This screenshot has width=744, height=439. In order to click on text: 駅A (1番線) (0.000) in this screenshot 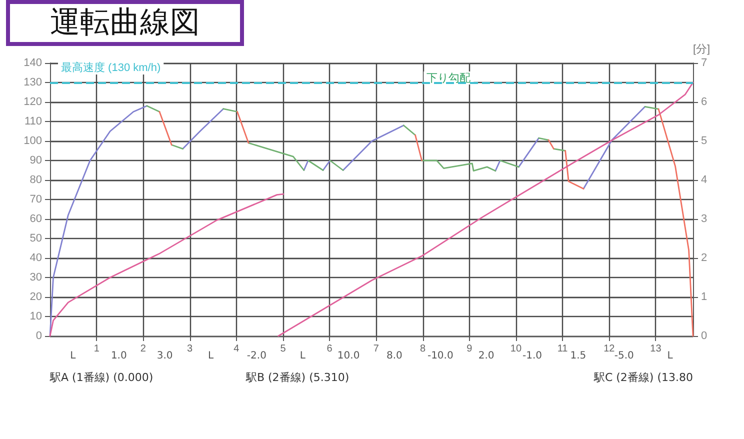, I will do `click(101, 377)`.